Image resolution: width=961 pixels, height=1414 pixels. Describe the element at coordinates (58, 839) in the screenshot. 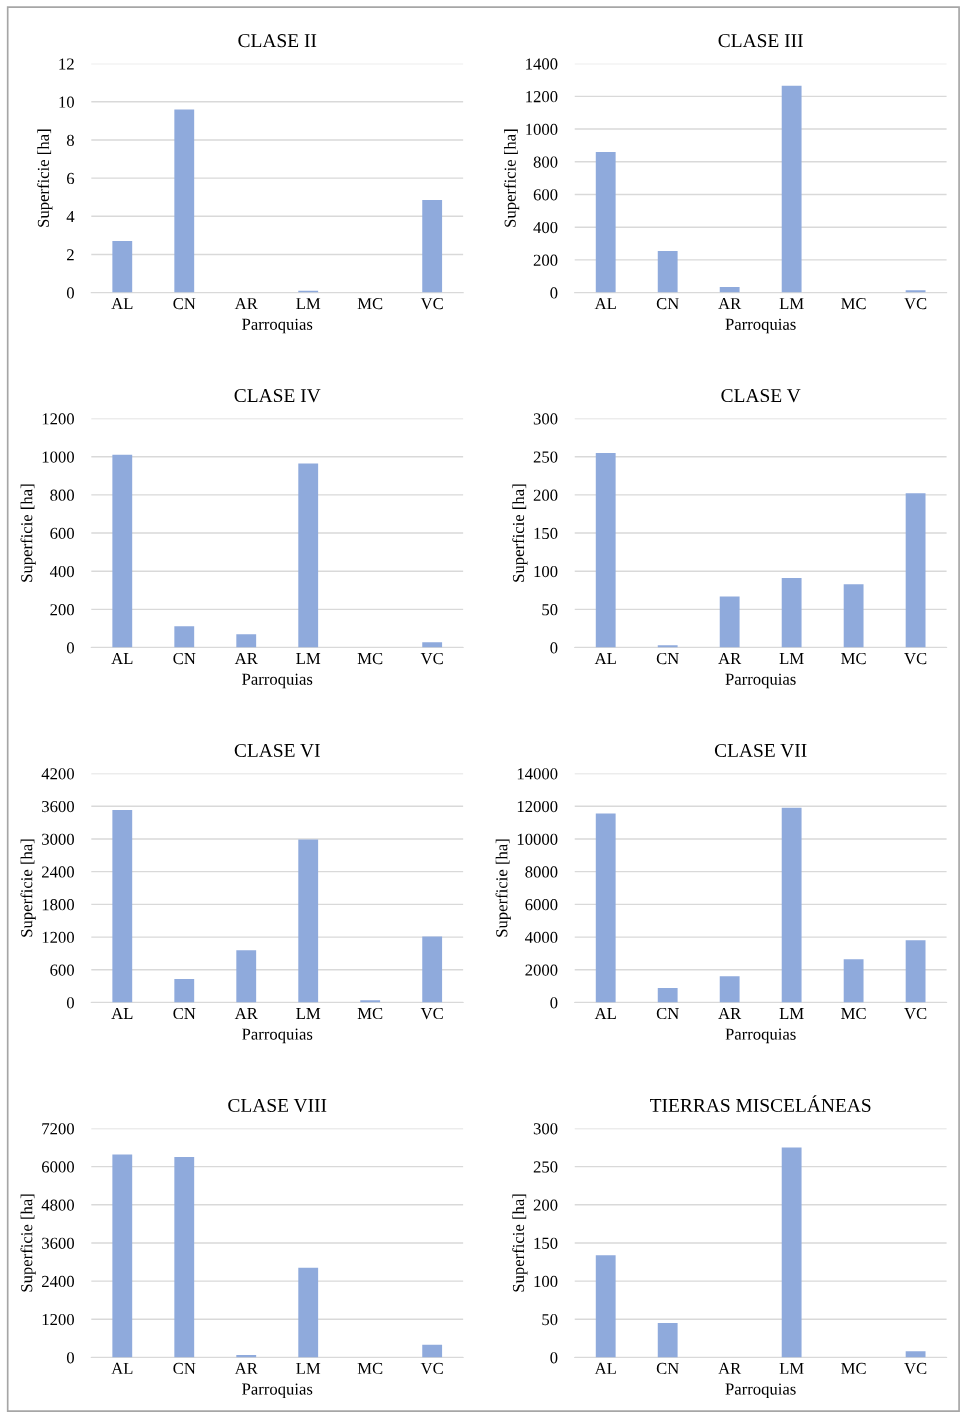

I see `y-tick-label: 3000` at that location.